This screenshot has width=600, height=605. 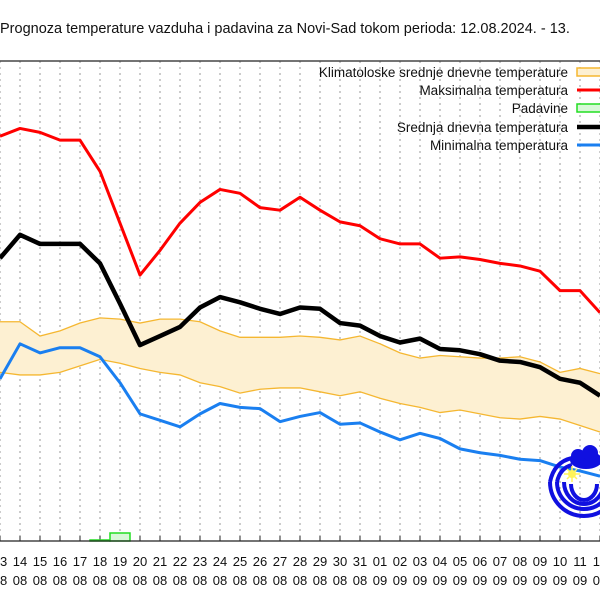 I want to click on x-tick-label-day: 17, so click(x=80, y=561).